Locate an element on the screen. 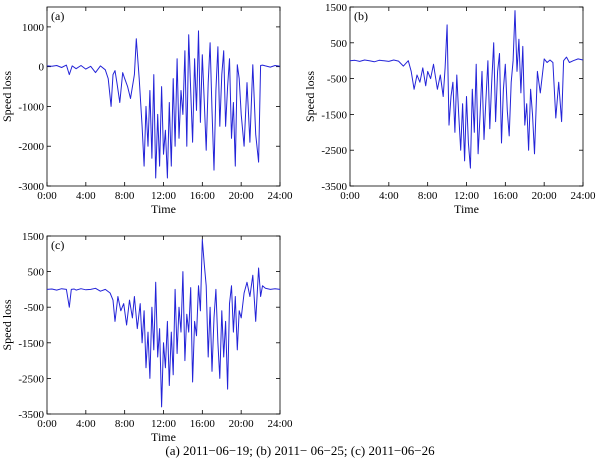  y-tick-label: 0 is located at coordinates (42, 68).